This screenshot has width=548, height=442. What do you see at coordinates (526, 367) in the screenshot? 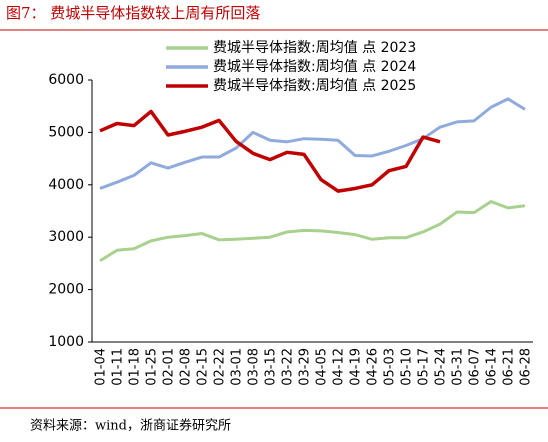
I see `x-tick-label: 06-28` at bounding box center [526, 367].